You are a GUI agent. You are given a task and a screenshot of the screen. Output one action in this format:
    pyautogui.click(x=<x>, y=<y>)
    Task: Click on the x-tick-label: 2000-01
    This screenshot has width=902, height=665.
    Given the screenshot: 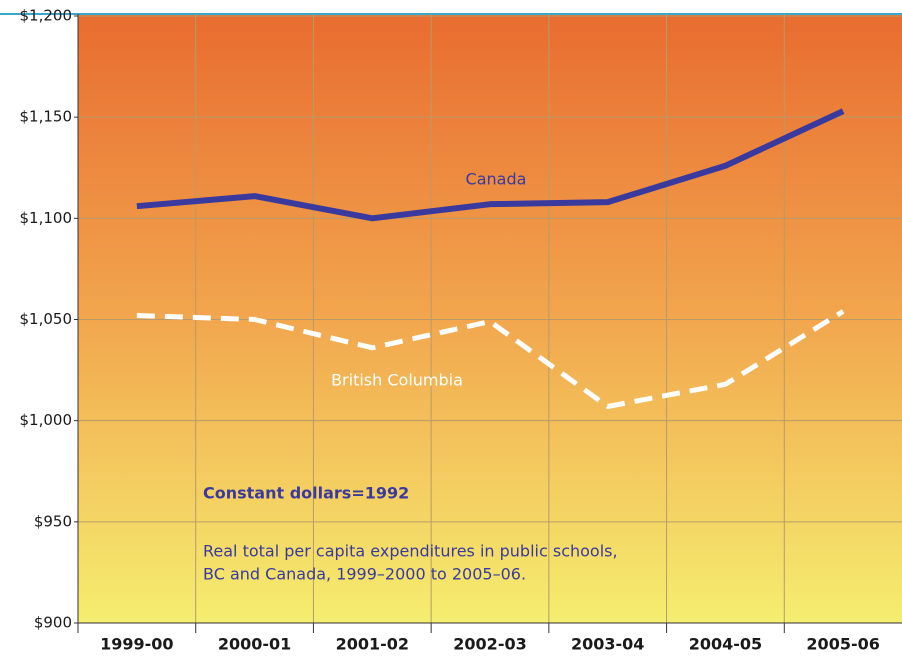 What is the action you would take?
    pyautogui.click(x=254, y=644)
    